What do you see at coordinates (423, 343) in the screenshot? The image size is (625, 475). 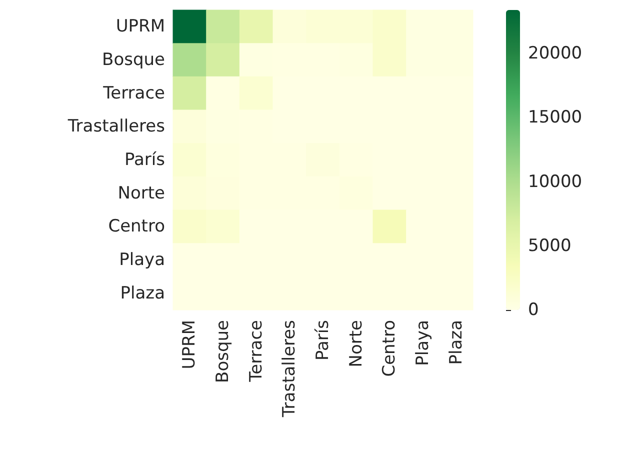 I see `x-tick-label: Playa` at bounding box center [423, 343].